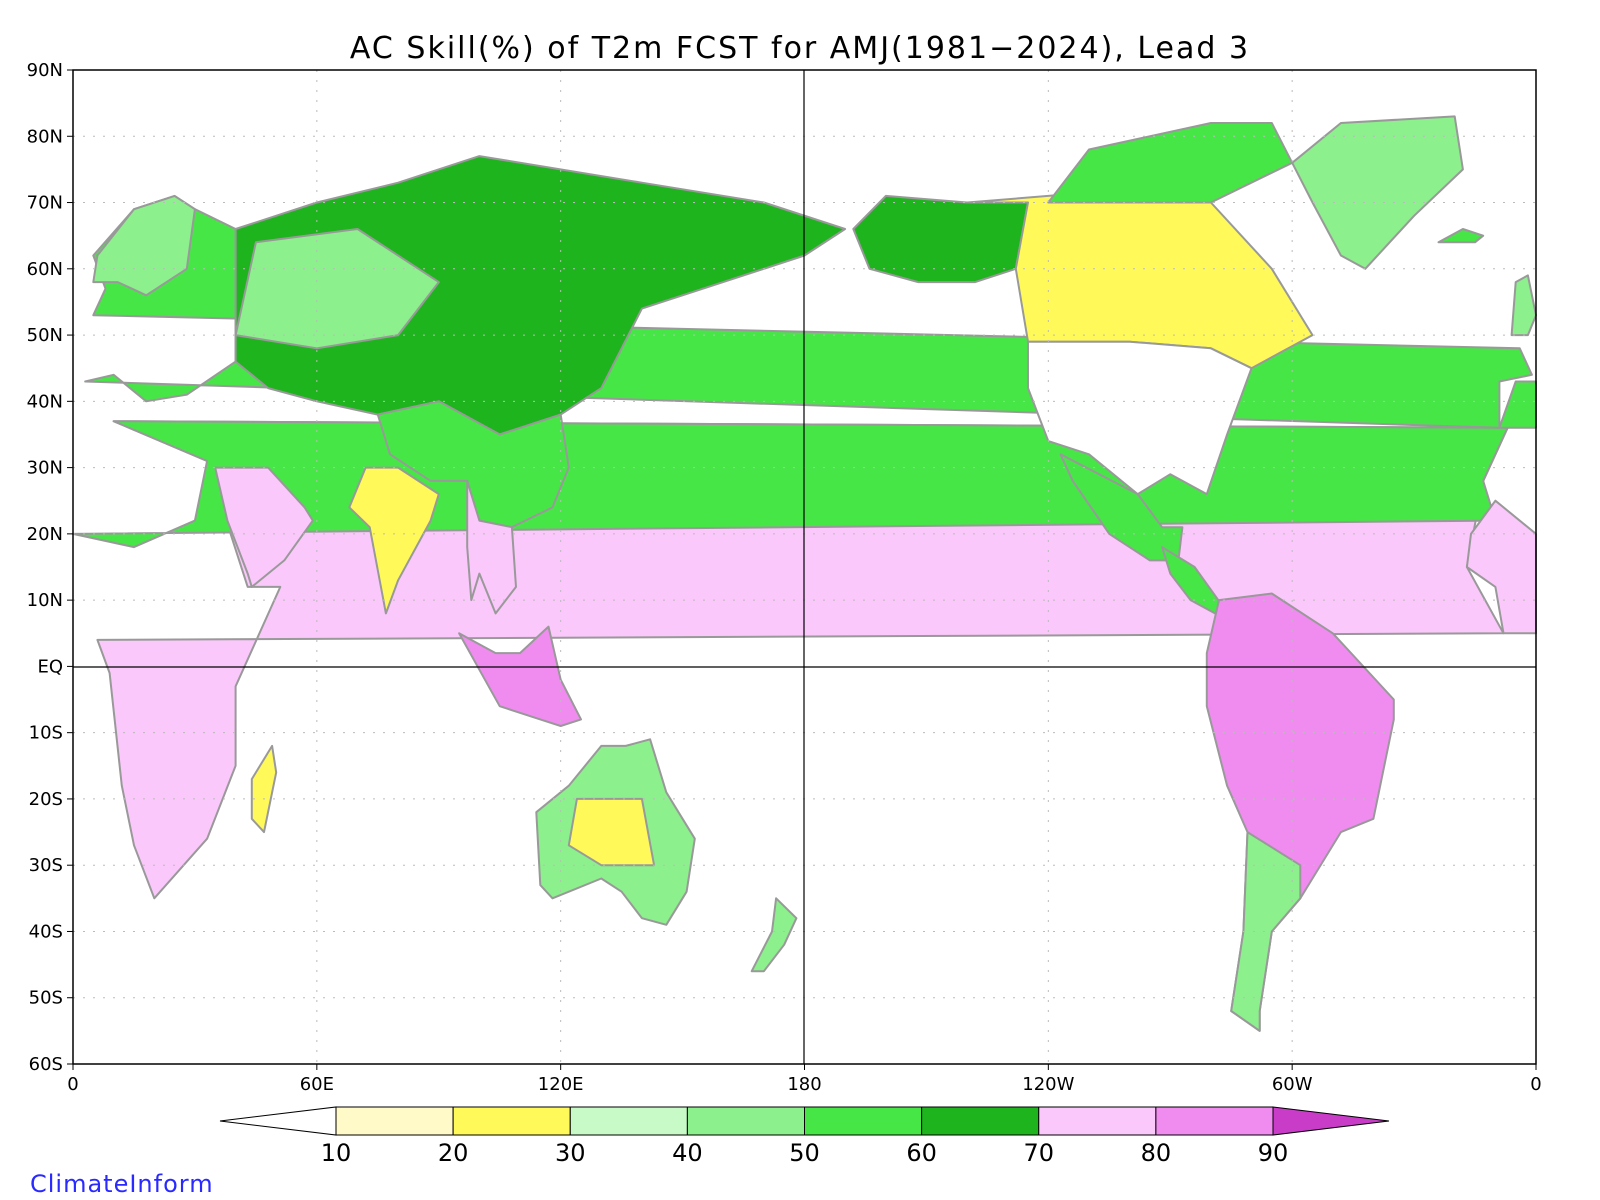  What do you see at coordinates (45, 534) in the screenshot?
I see `lat-tick-label: 20N` at bounding box center [45, 534].